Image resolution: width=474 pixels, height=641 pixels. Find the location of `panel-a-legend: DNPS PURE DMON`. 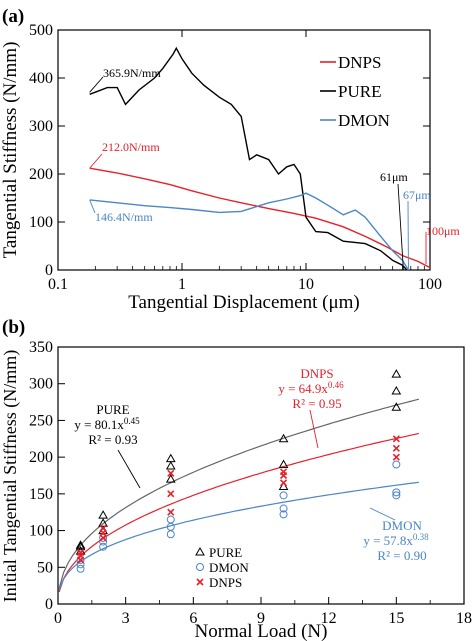

panel-a-legend: DNPS PURE DMON is located at coordinates (355, 91).